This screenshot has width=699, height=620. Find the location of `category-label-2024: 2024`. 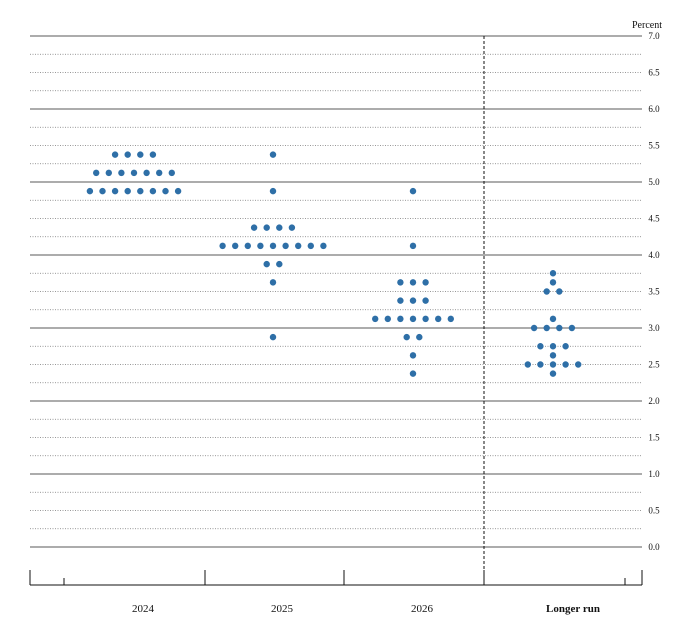

category-label-2024: 2024 is located at coordinates (143, 609).